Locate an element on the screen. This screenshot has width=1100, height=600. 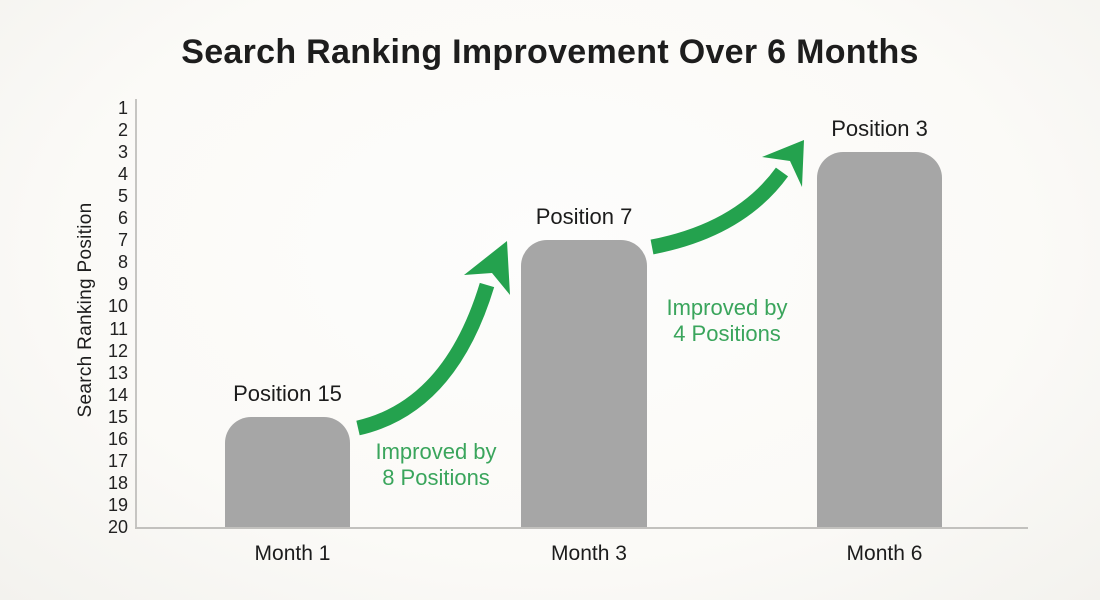
annotation-improved-8: Improved by 8 Positions is located at coordinates (435, 465).